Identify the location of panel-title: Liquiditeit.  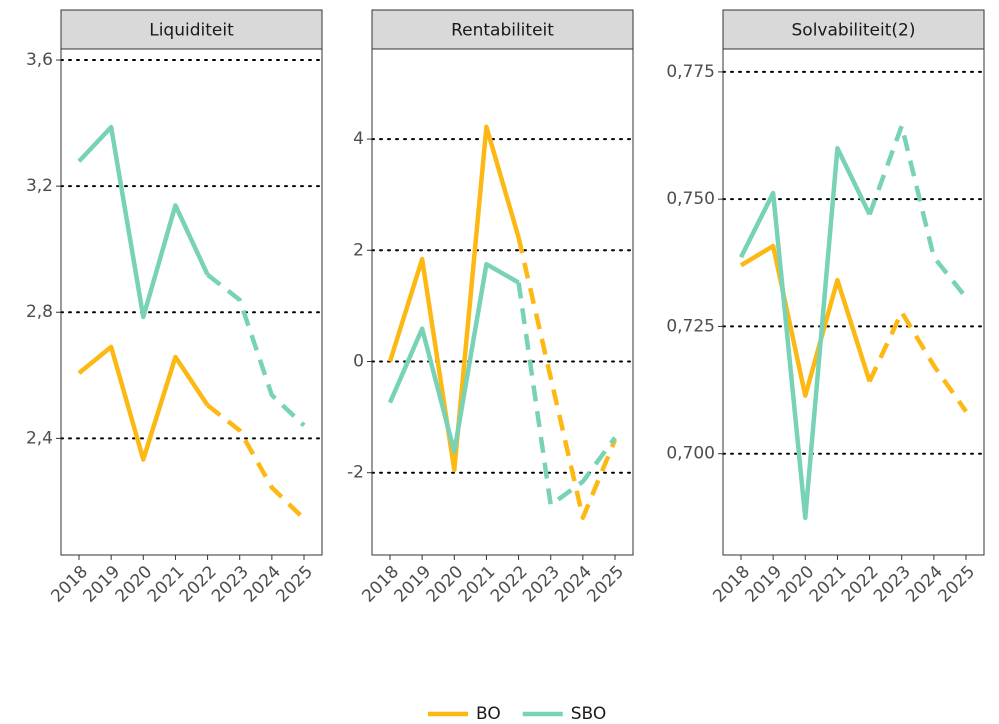
(191, 31).